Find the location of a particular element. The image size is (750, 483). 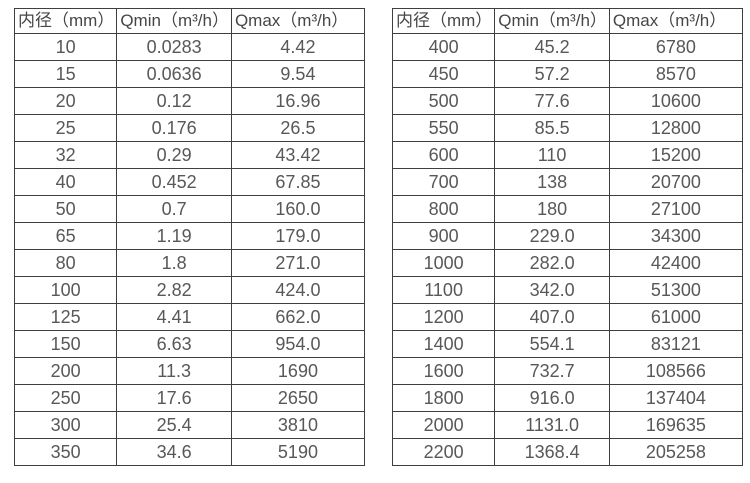

qmin-cell: 342.0 is located at coordinates (552, 290).